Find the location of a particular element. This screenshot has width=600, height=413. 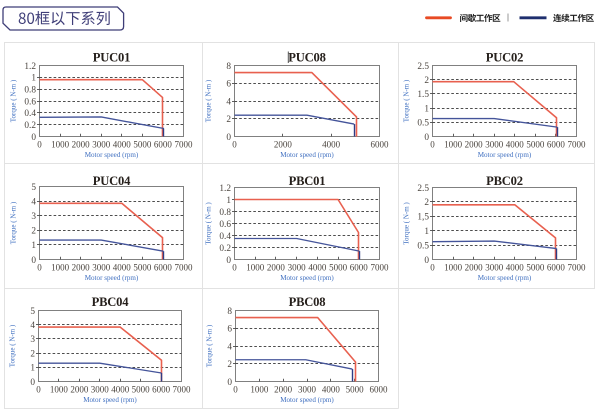

svg-text: 5 is located at coordinates (33, 188).